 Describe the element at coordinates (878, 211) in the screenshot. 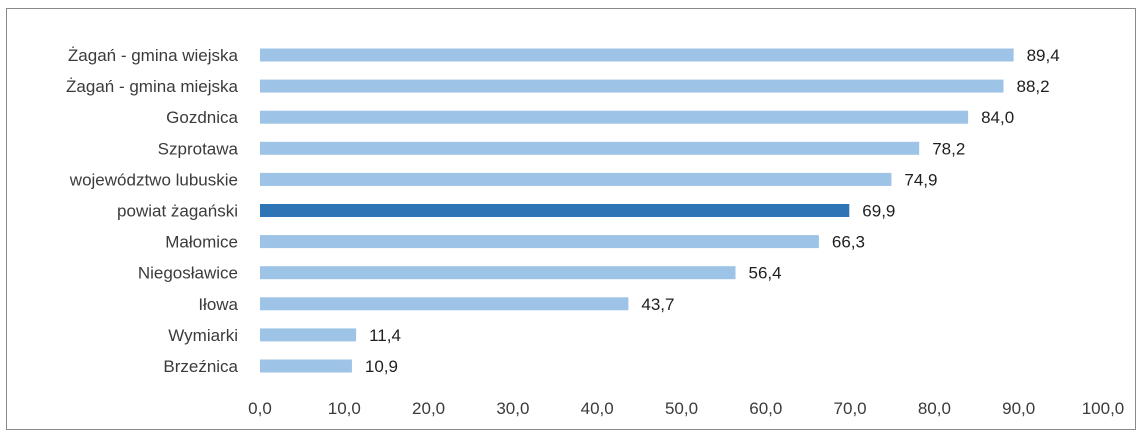

I see `value-label: 69,9` at that location.